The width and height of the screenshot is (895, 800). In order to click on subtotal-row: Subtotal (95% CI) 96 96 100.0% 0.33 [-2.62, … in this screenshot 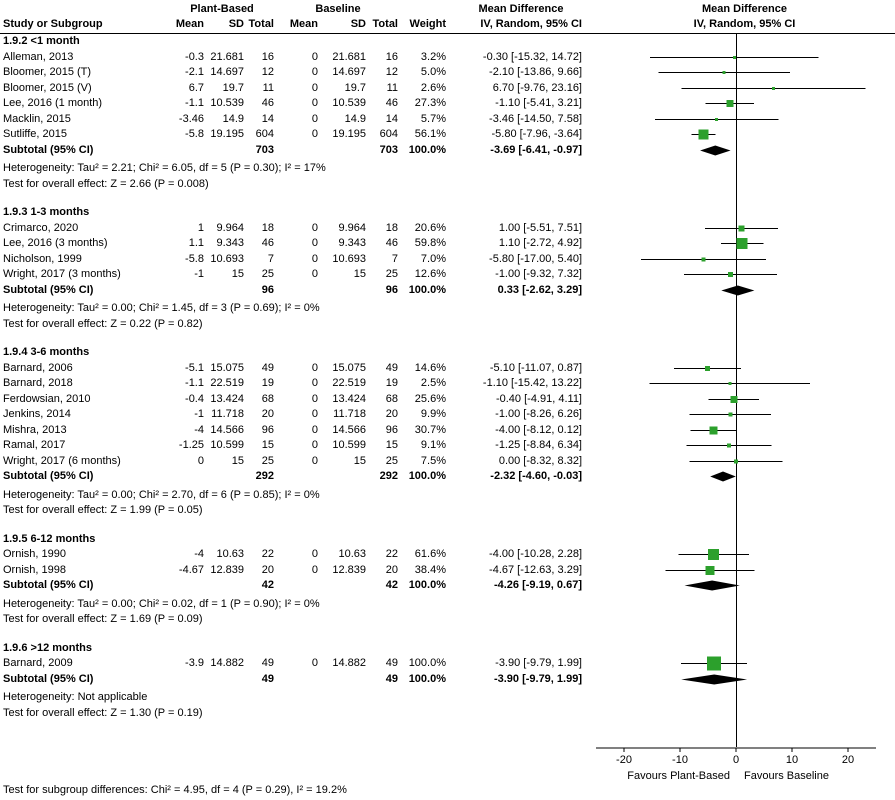, I will do `click(447, 291)`.